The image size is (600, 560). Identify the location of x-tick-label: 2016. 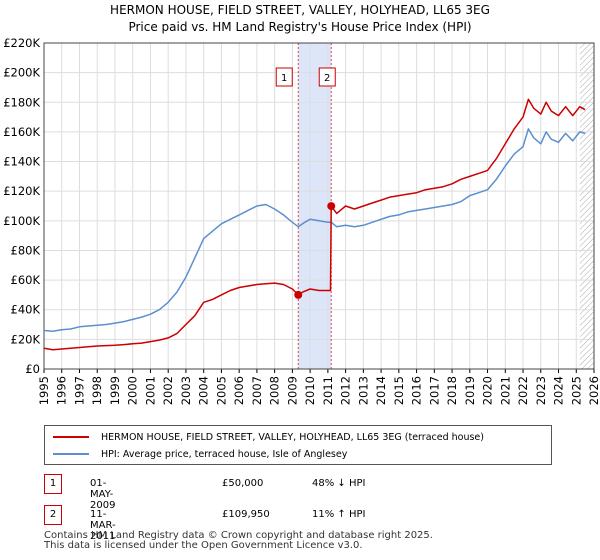
(417, 390).